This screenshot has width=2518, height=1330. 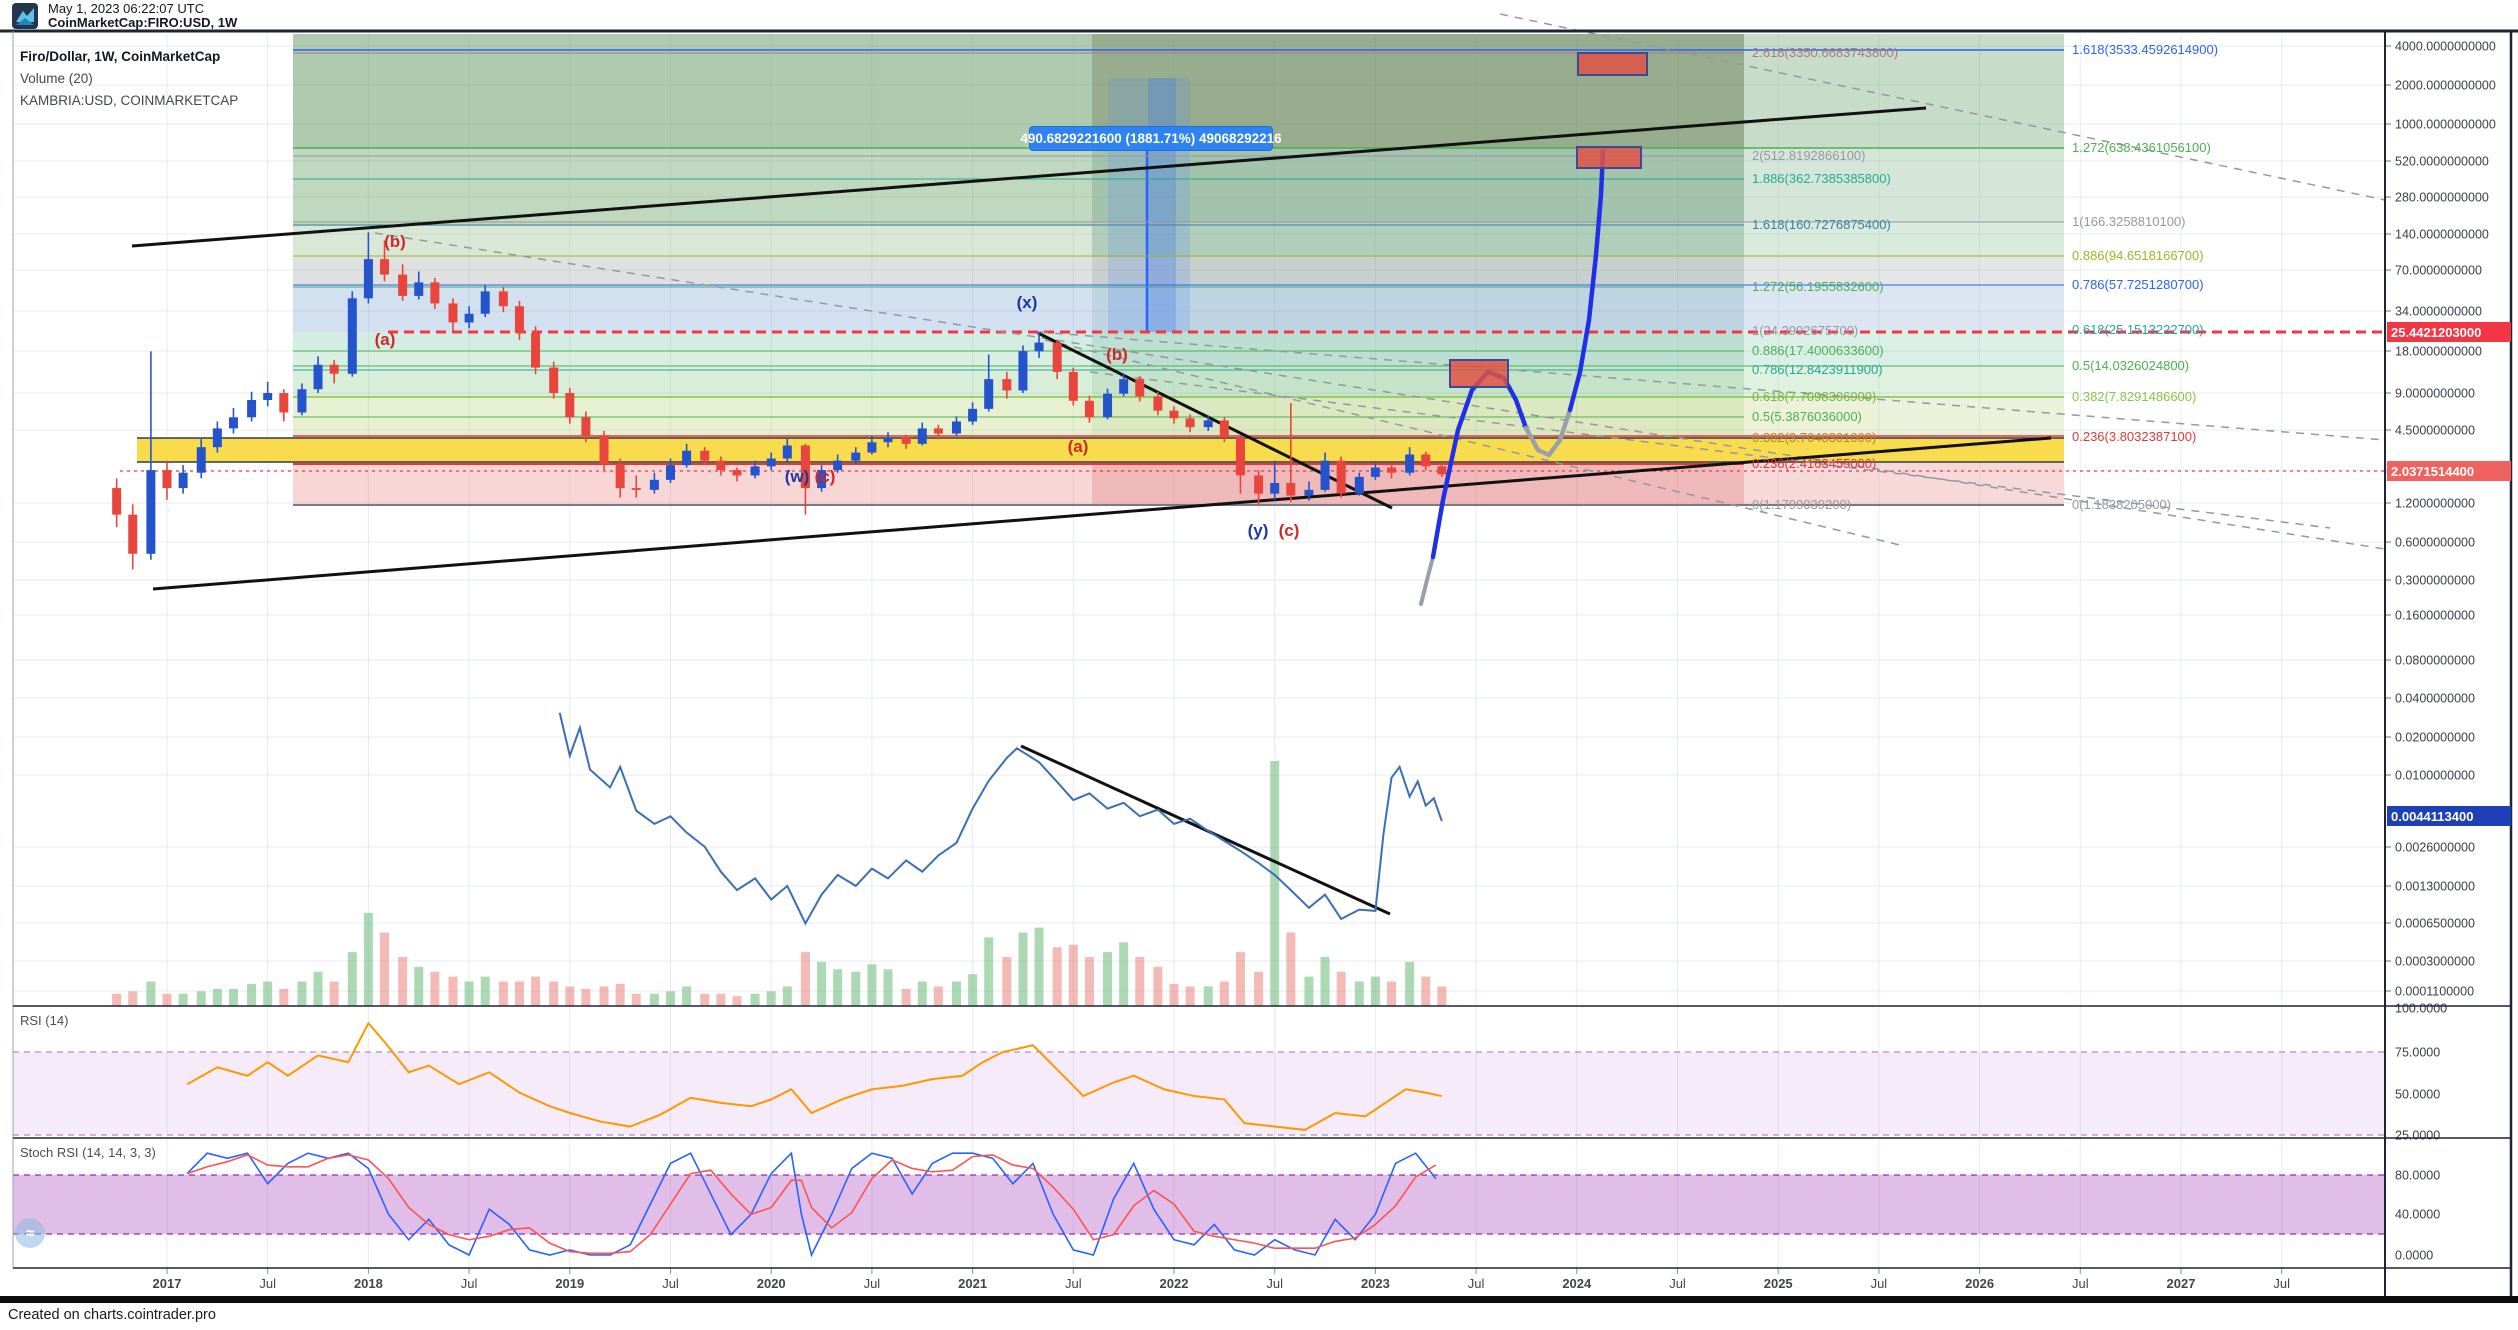 I want to click on app-logo-icon, so click(x=25, y=16).